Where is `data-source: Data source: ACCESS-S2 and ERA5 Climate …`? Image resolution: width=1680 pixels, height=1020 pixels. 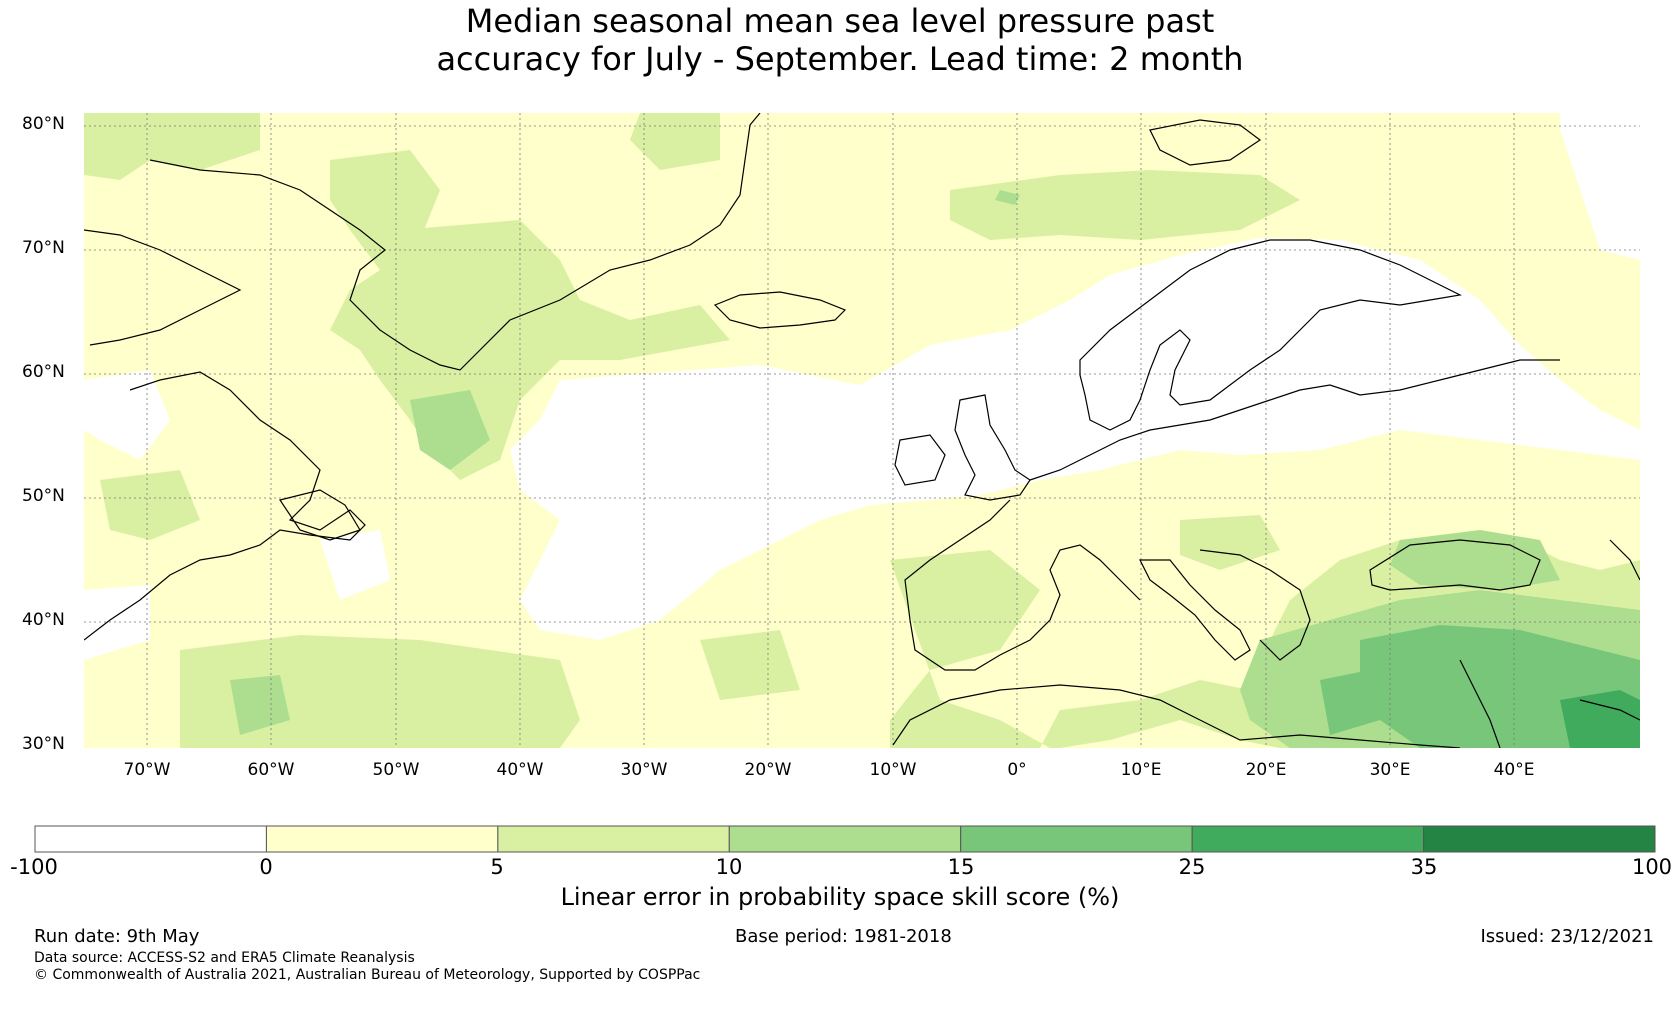 data-source: Data source: ACCESS-S2 and ERA5 Climate … is located at coordinates (224, 958).